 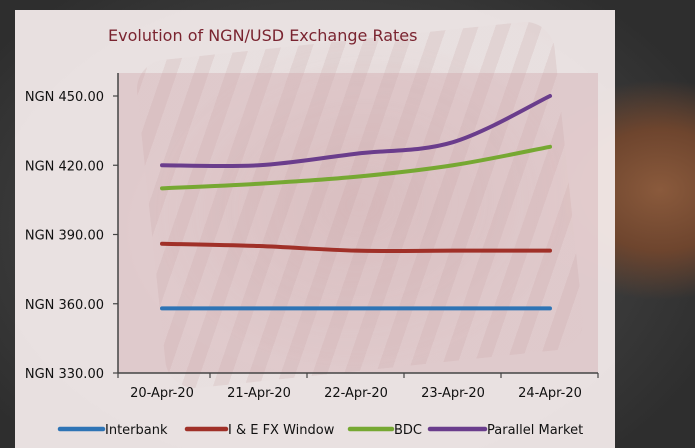 What do you see at coordinates (64, 374) in the screenshot?
I see `y-tick-label: NGN 330.00` at bounding box center [64, 374].